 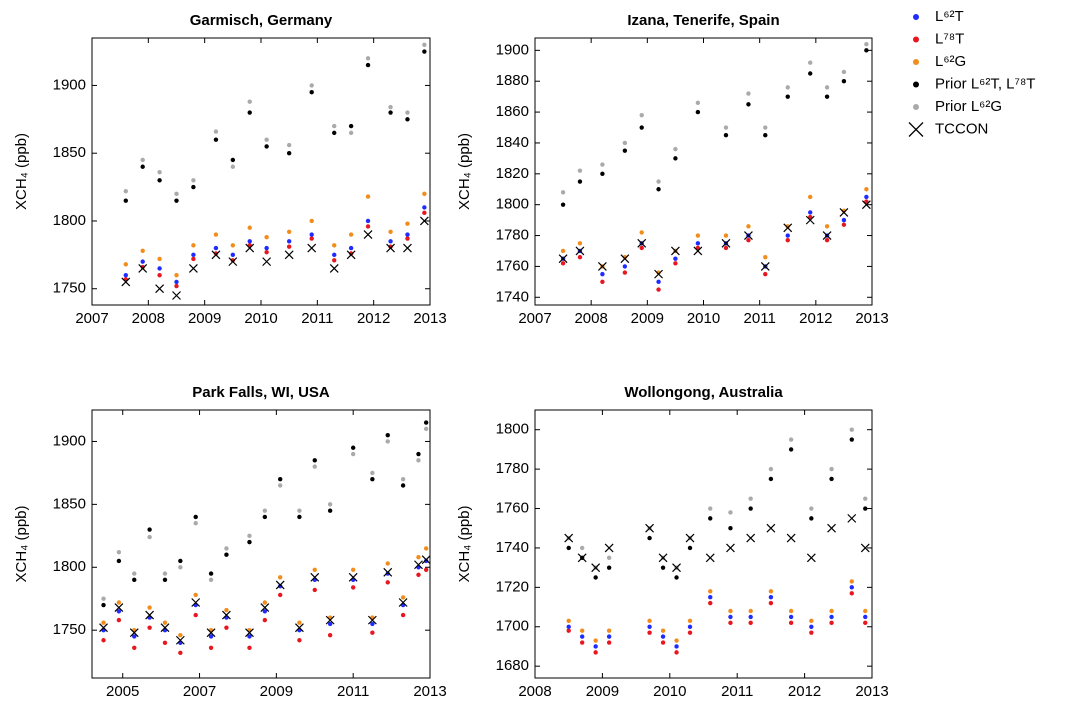 What do you see at coordinates (512, 80) in the screenshot?
I see `y-tick-label: 1880` at bounding box center [512, 80].